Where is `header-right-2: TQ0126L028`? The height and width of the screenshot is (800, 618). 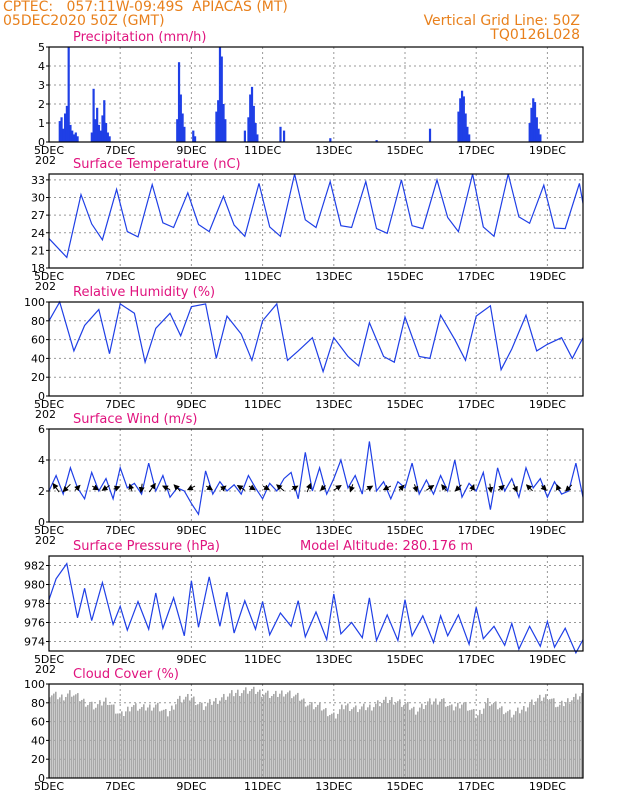 header-right-2: TQ0126L028 is located at coordinates (535, 35).